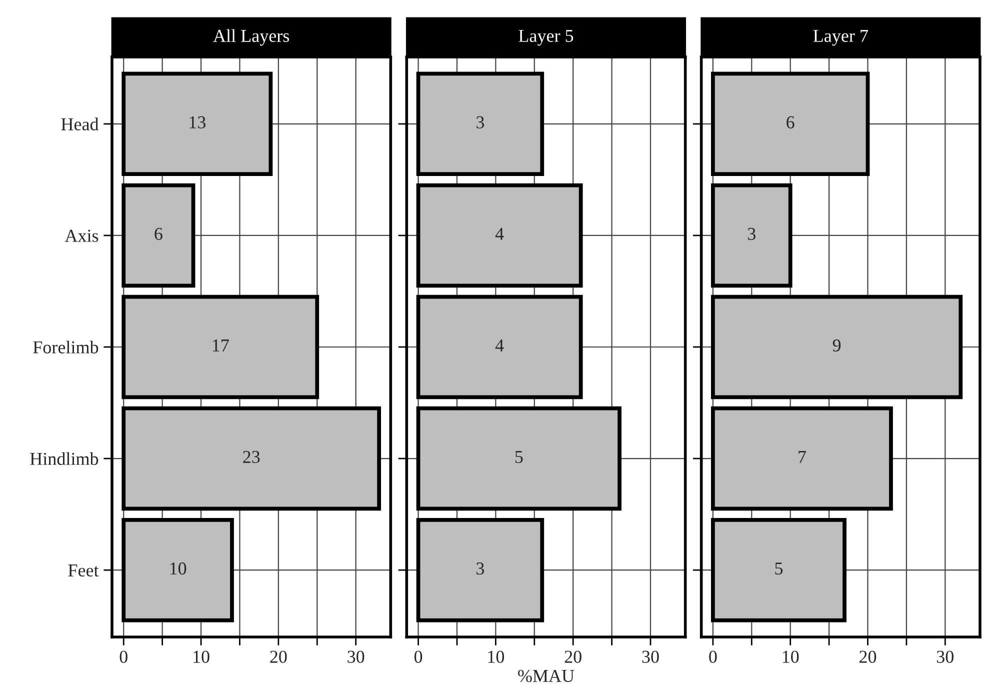  I want to click on chart-title: All Layers, so click(251, 37).